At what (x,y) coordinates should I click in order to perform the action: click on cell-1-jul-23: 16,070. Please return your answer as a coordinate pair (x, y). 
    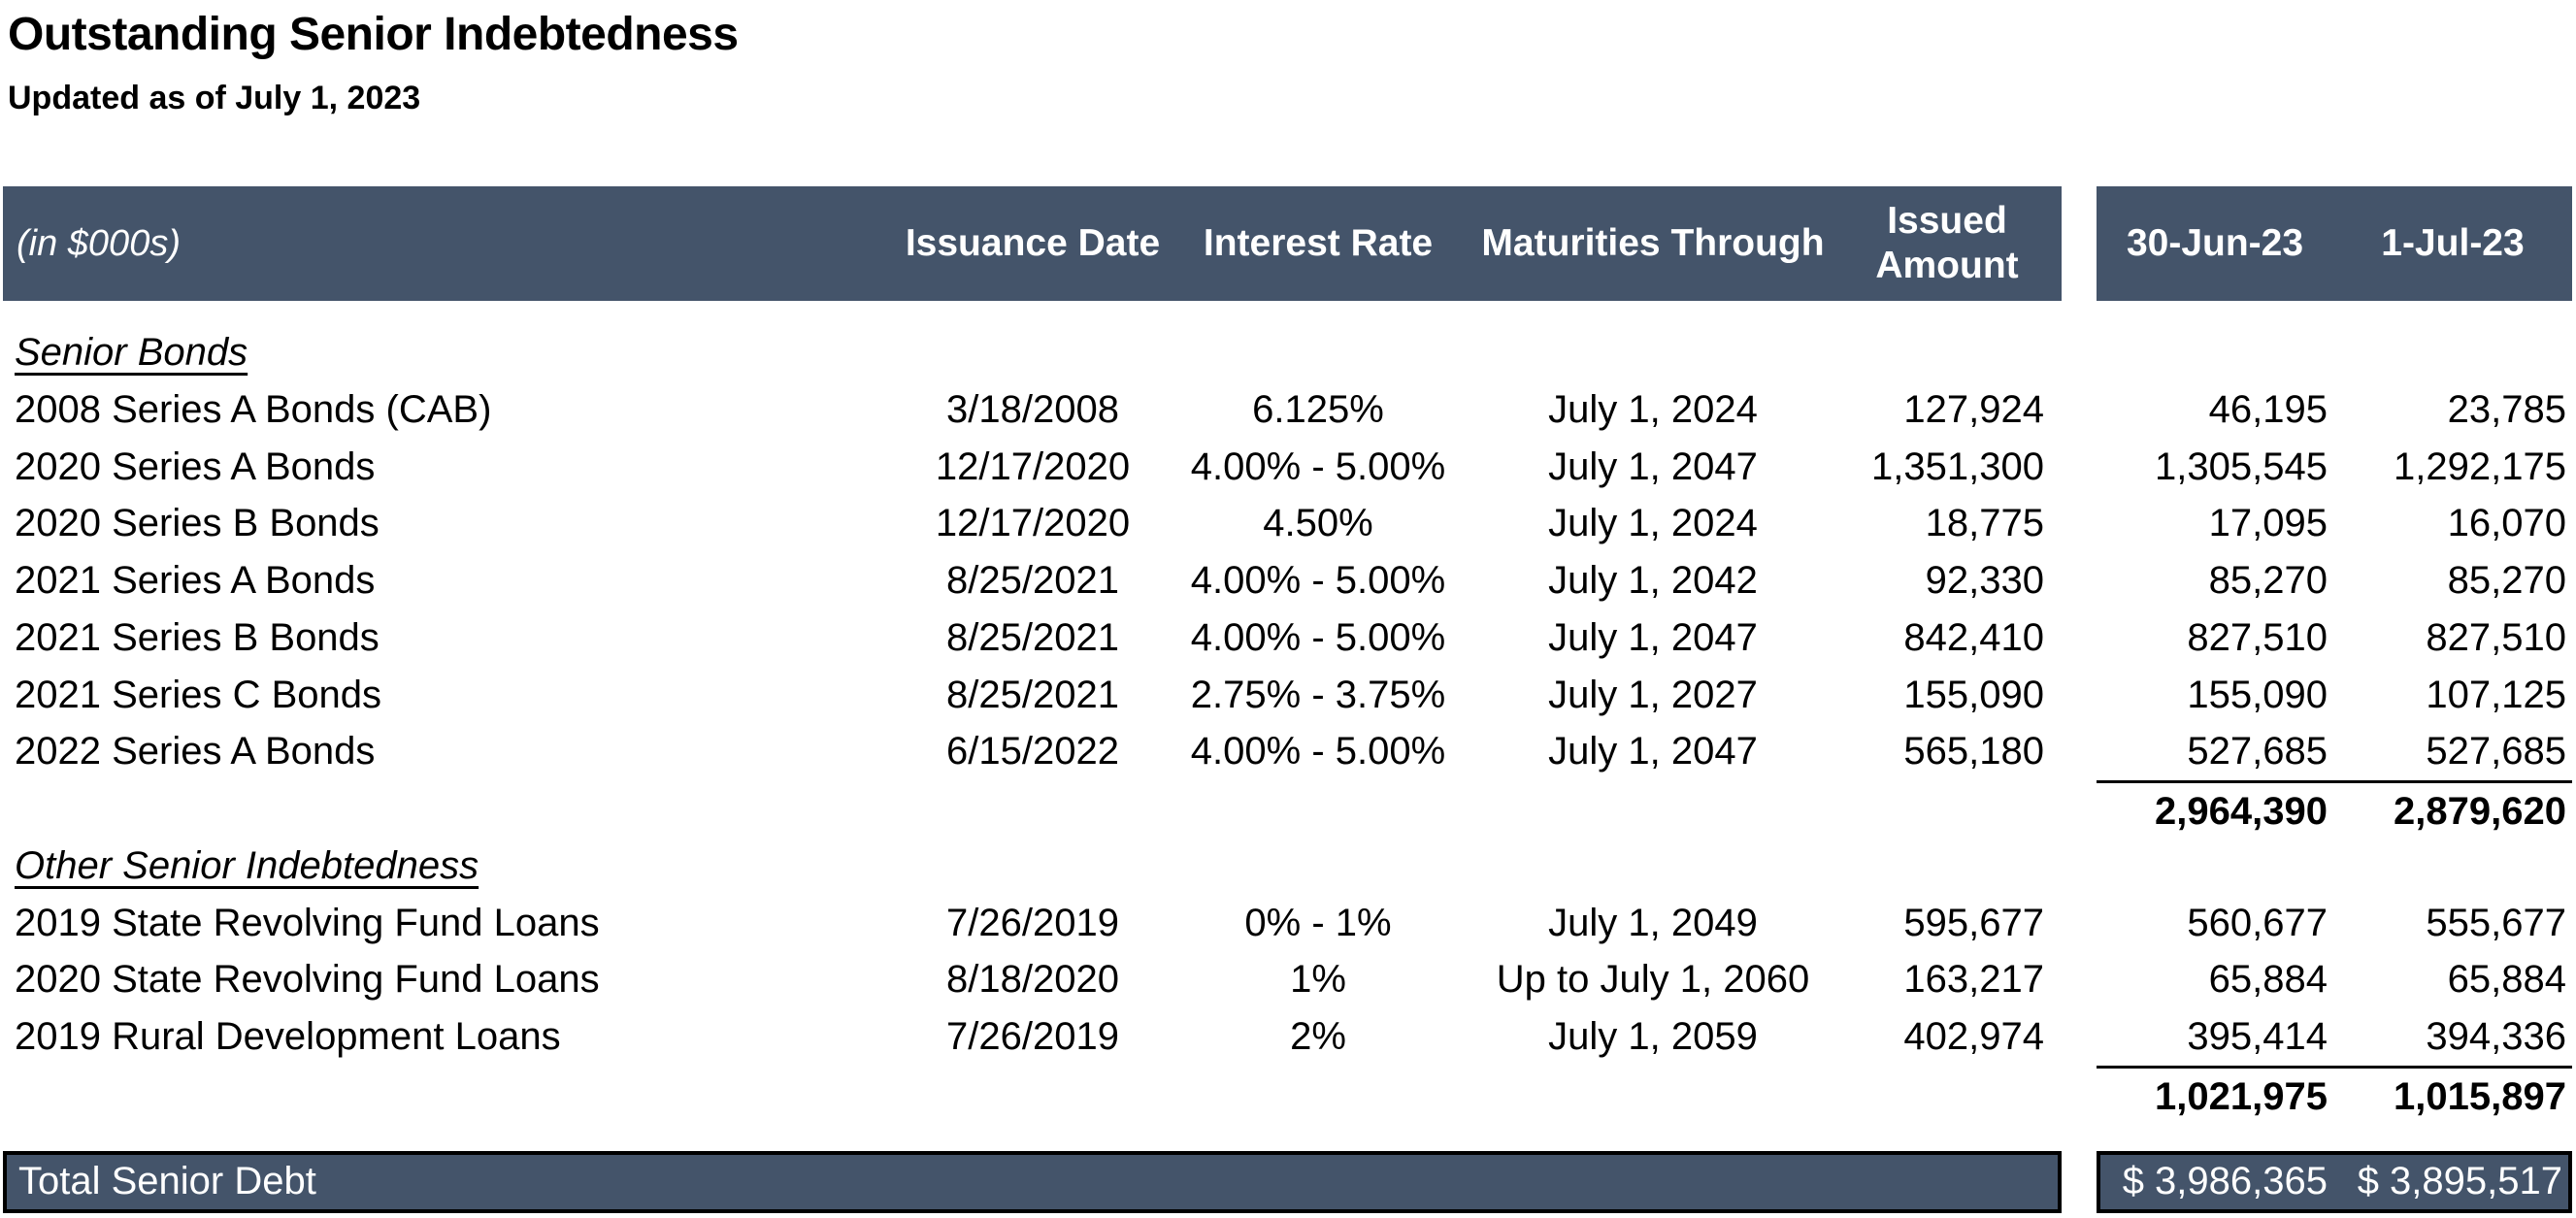
    Looking at the image, I should click on (2506, 523).